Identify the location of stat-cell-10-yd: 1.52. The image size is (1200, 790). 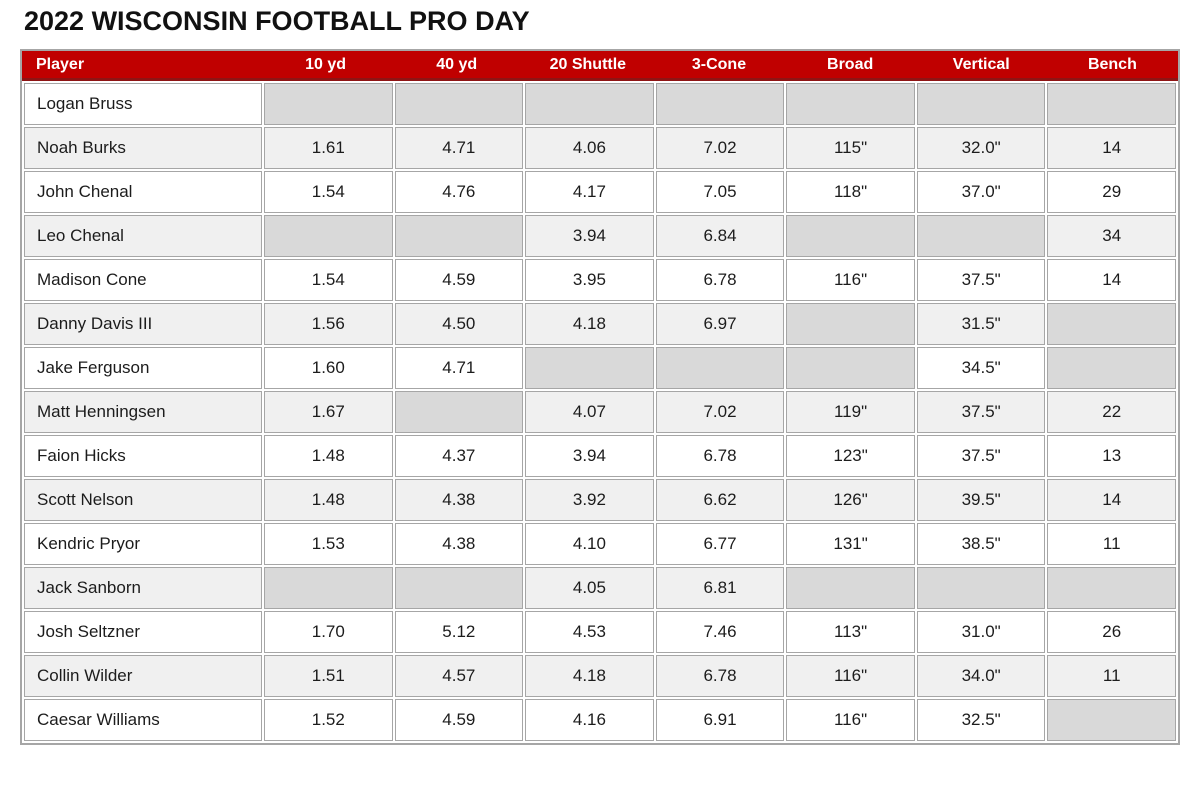
(328, 720).